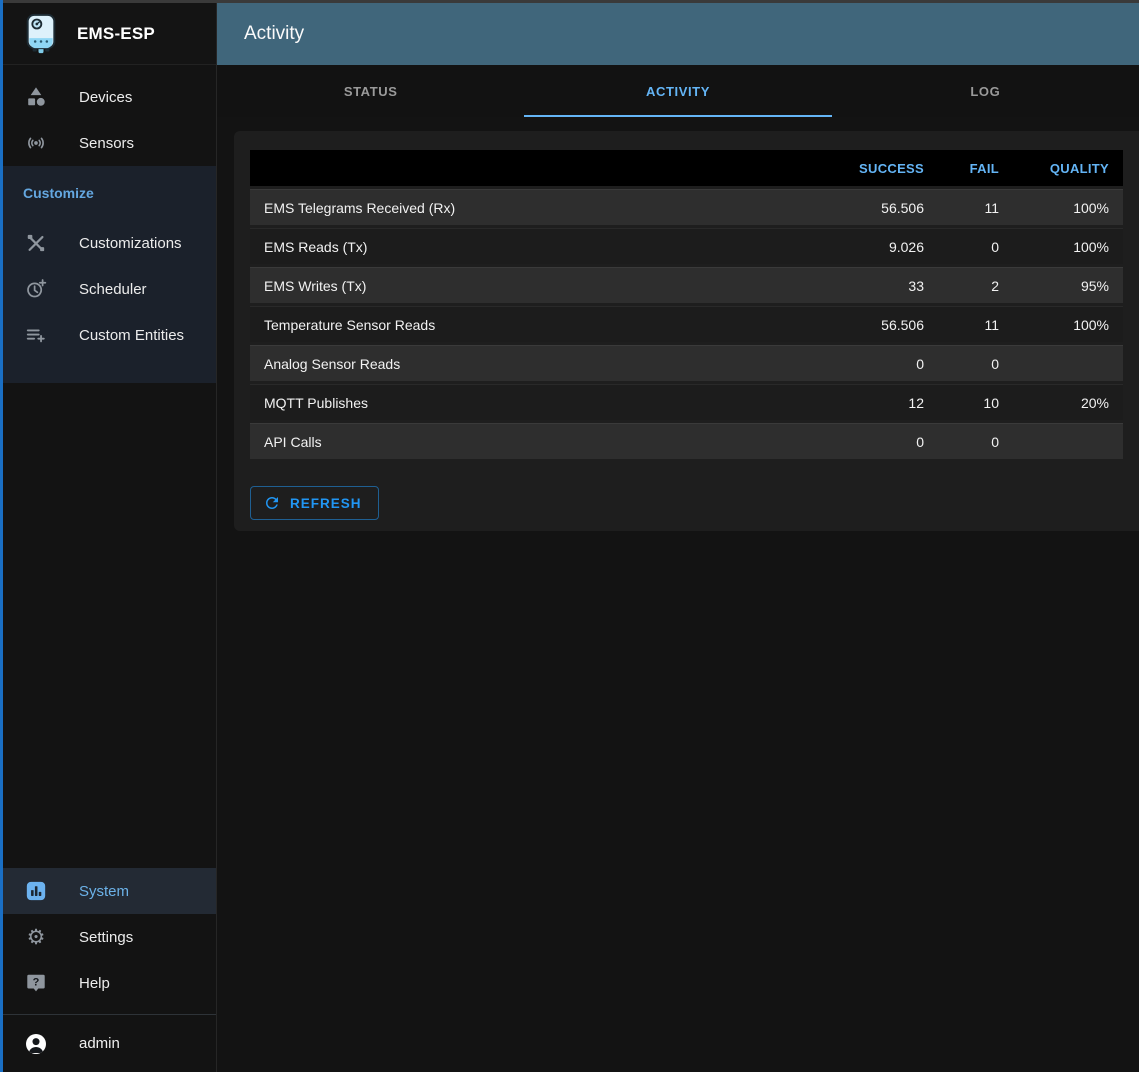 The image size is (1139, 1072). What do you see at coordinates (678, 34) in the screenshot?
I see `topbar: Activity` at bounding box center [678, 34].